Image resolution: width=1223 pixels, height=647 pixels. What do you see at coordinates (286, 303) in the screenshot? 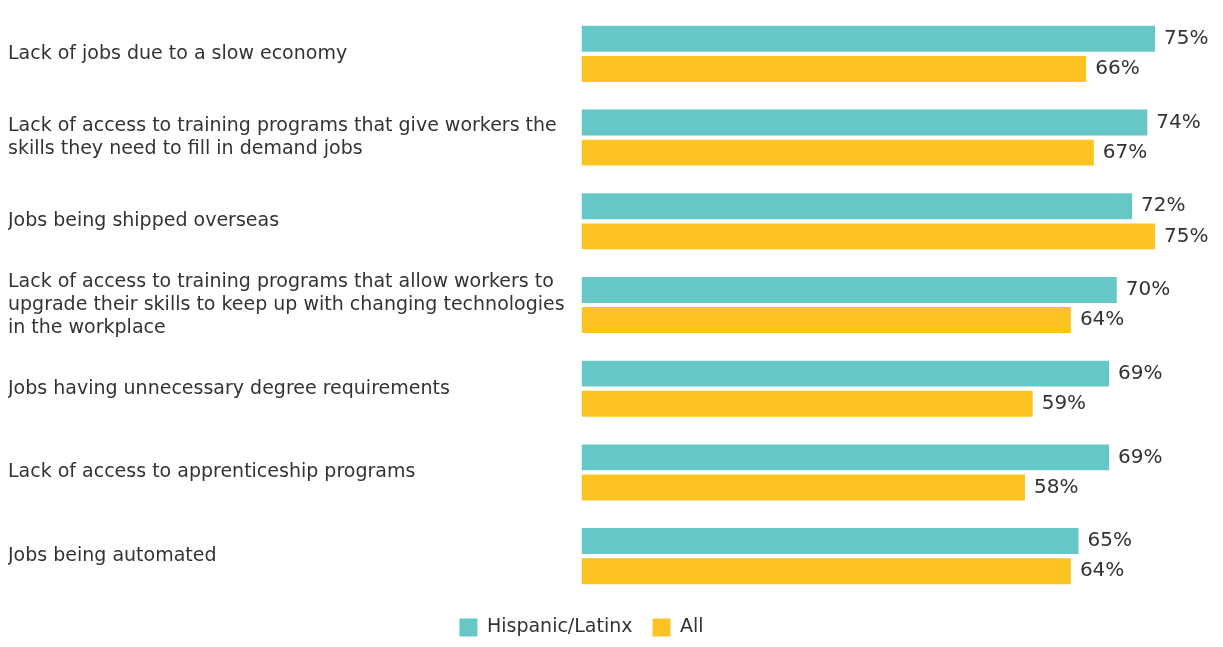
I see `y-tick-label: Lack of access to training programs that allow workers to upgrade their skills to keep up with changing technologies in the workplace` at bounding box center [286, 303].